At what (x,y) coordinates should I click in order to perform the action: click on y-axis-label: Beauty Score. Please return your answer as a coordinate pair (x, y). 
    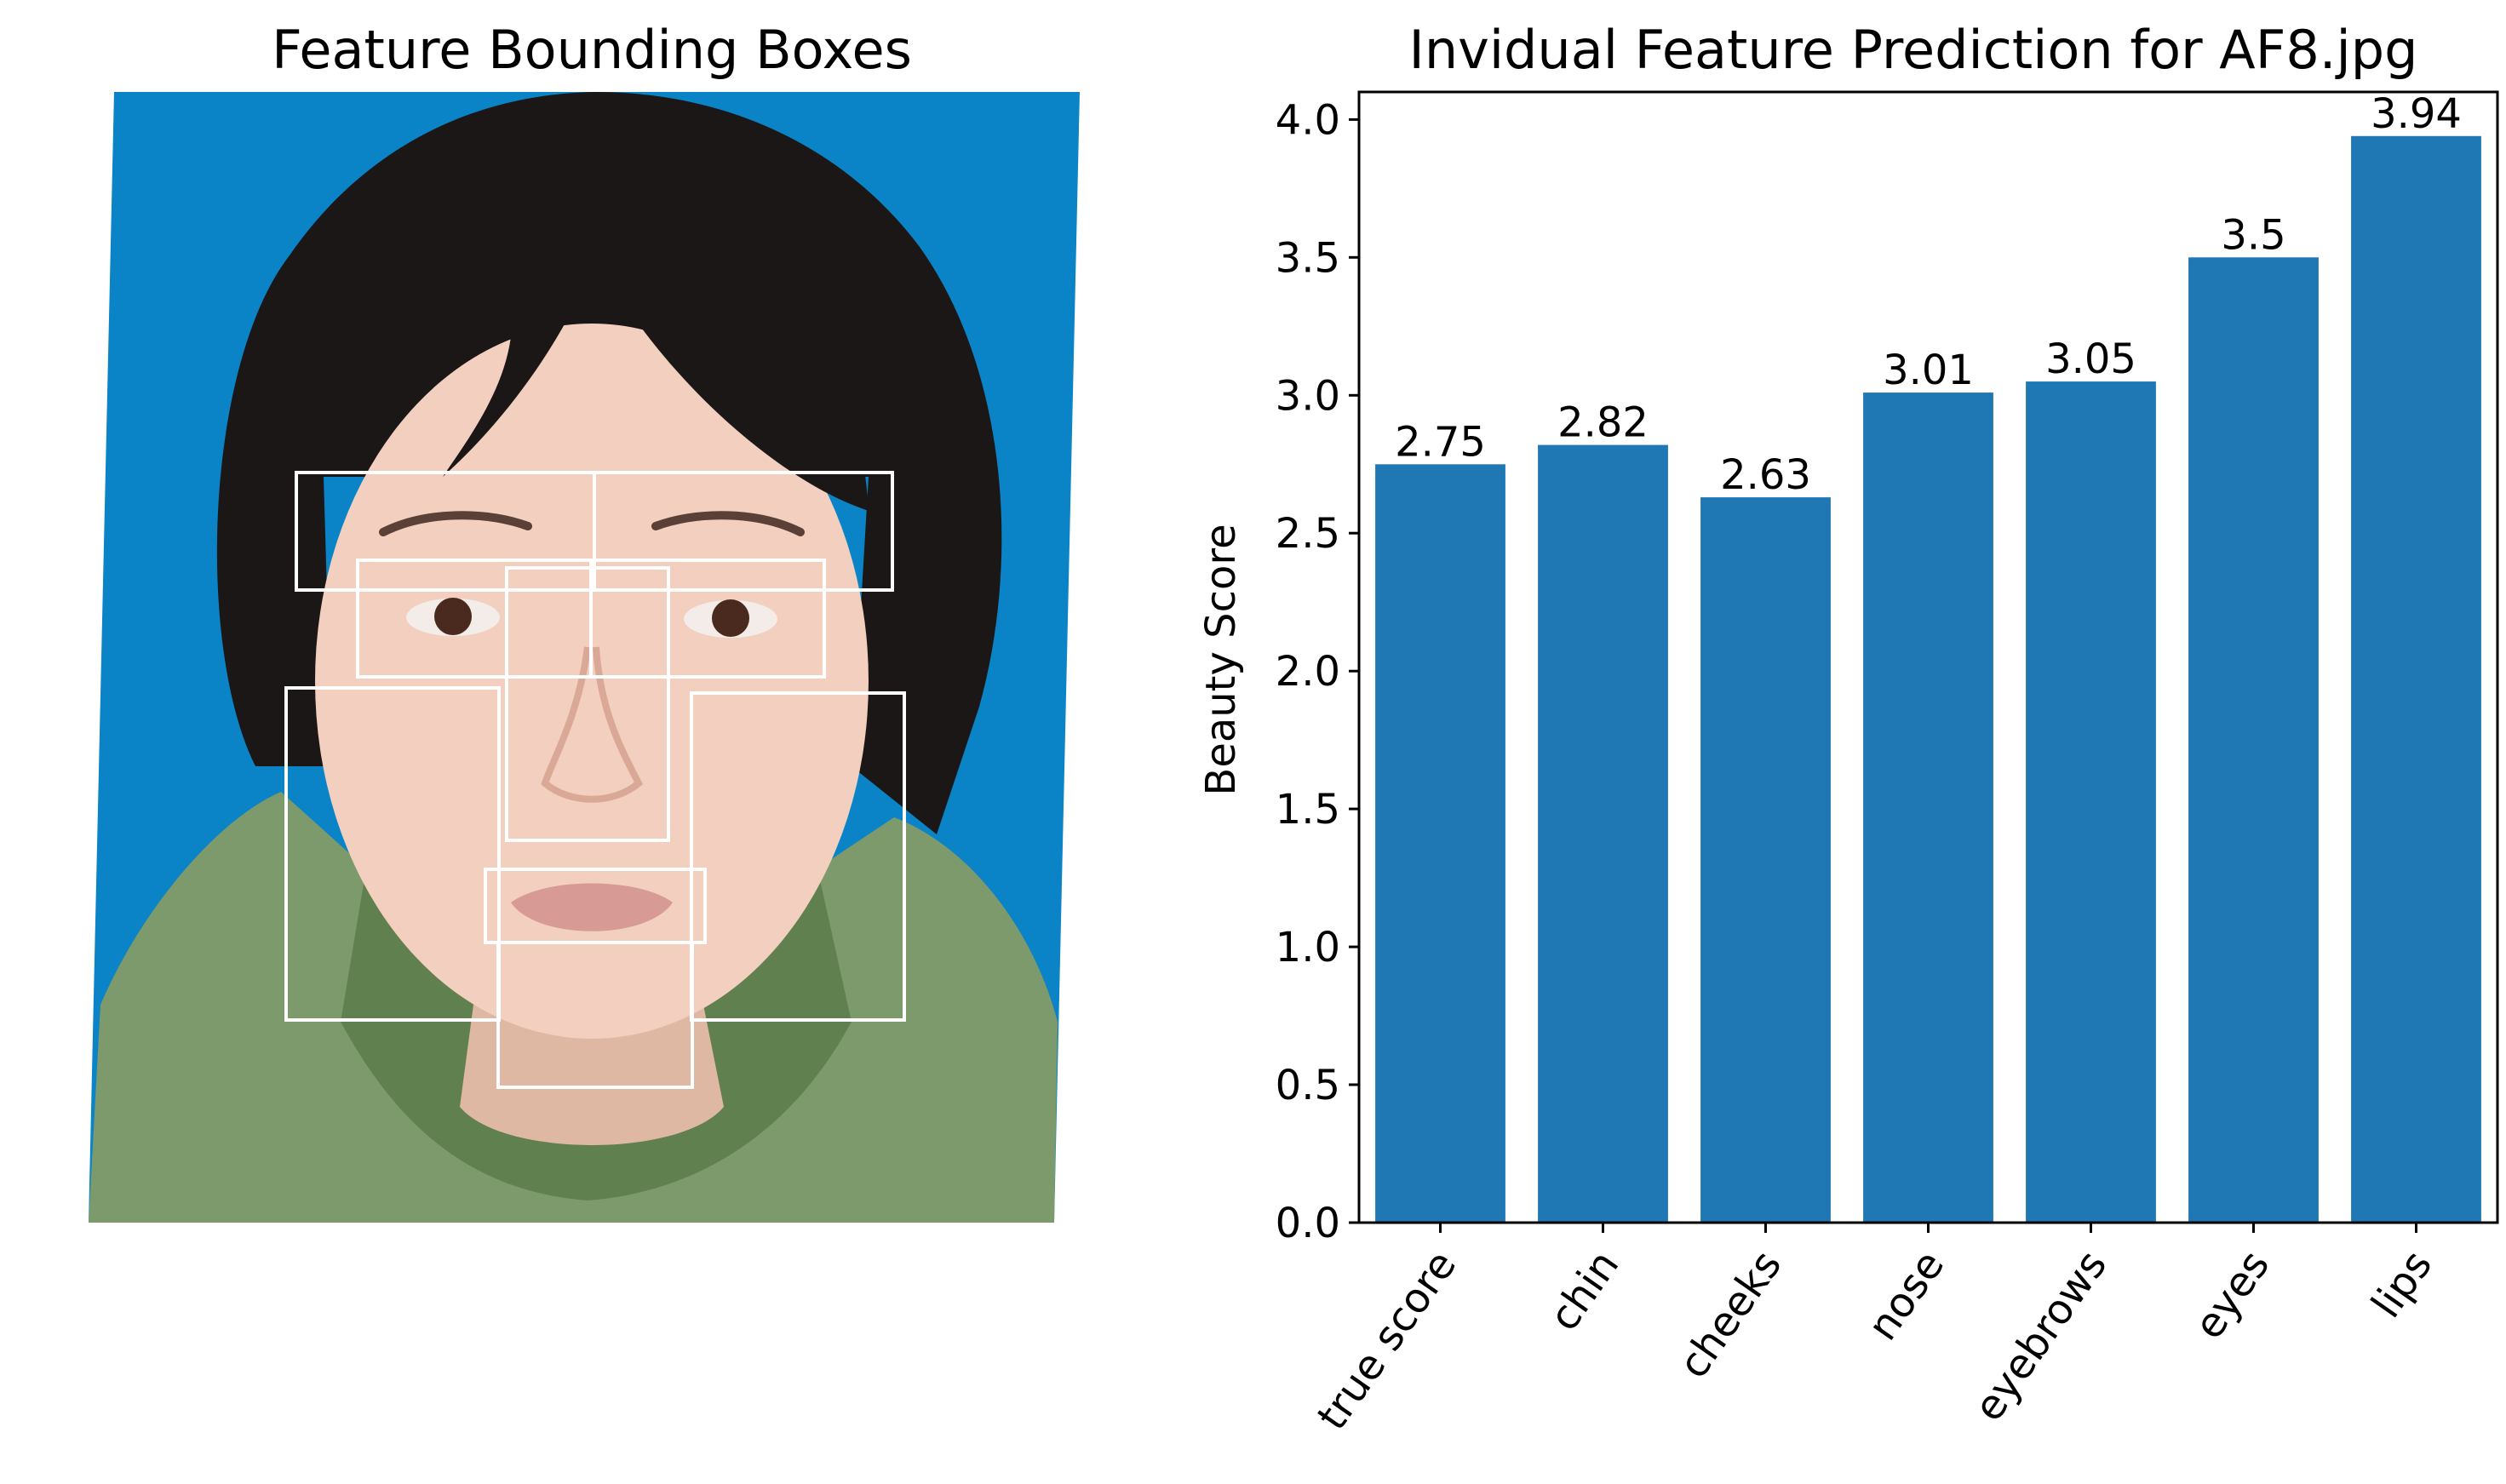
    Looking at the image, I should click on (1221, 659).